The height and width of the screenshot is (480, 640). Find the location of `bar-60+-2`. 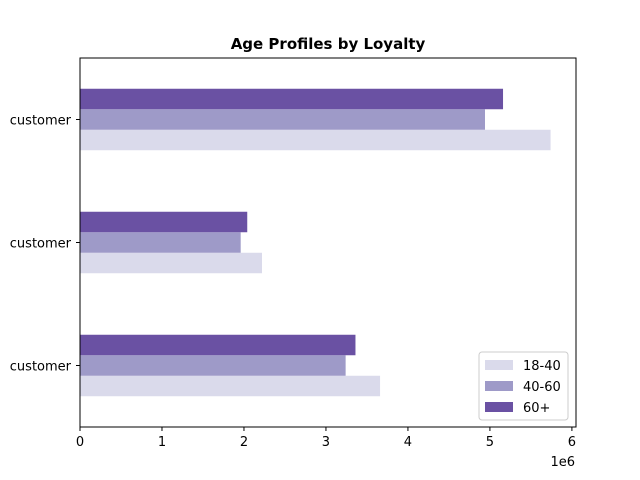

bar-60+-2 is located at coordinates (292, 99).